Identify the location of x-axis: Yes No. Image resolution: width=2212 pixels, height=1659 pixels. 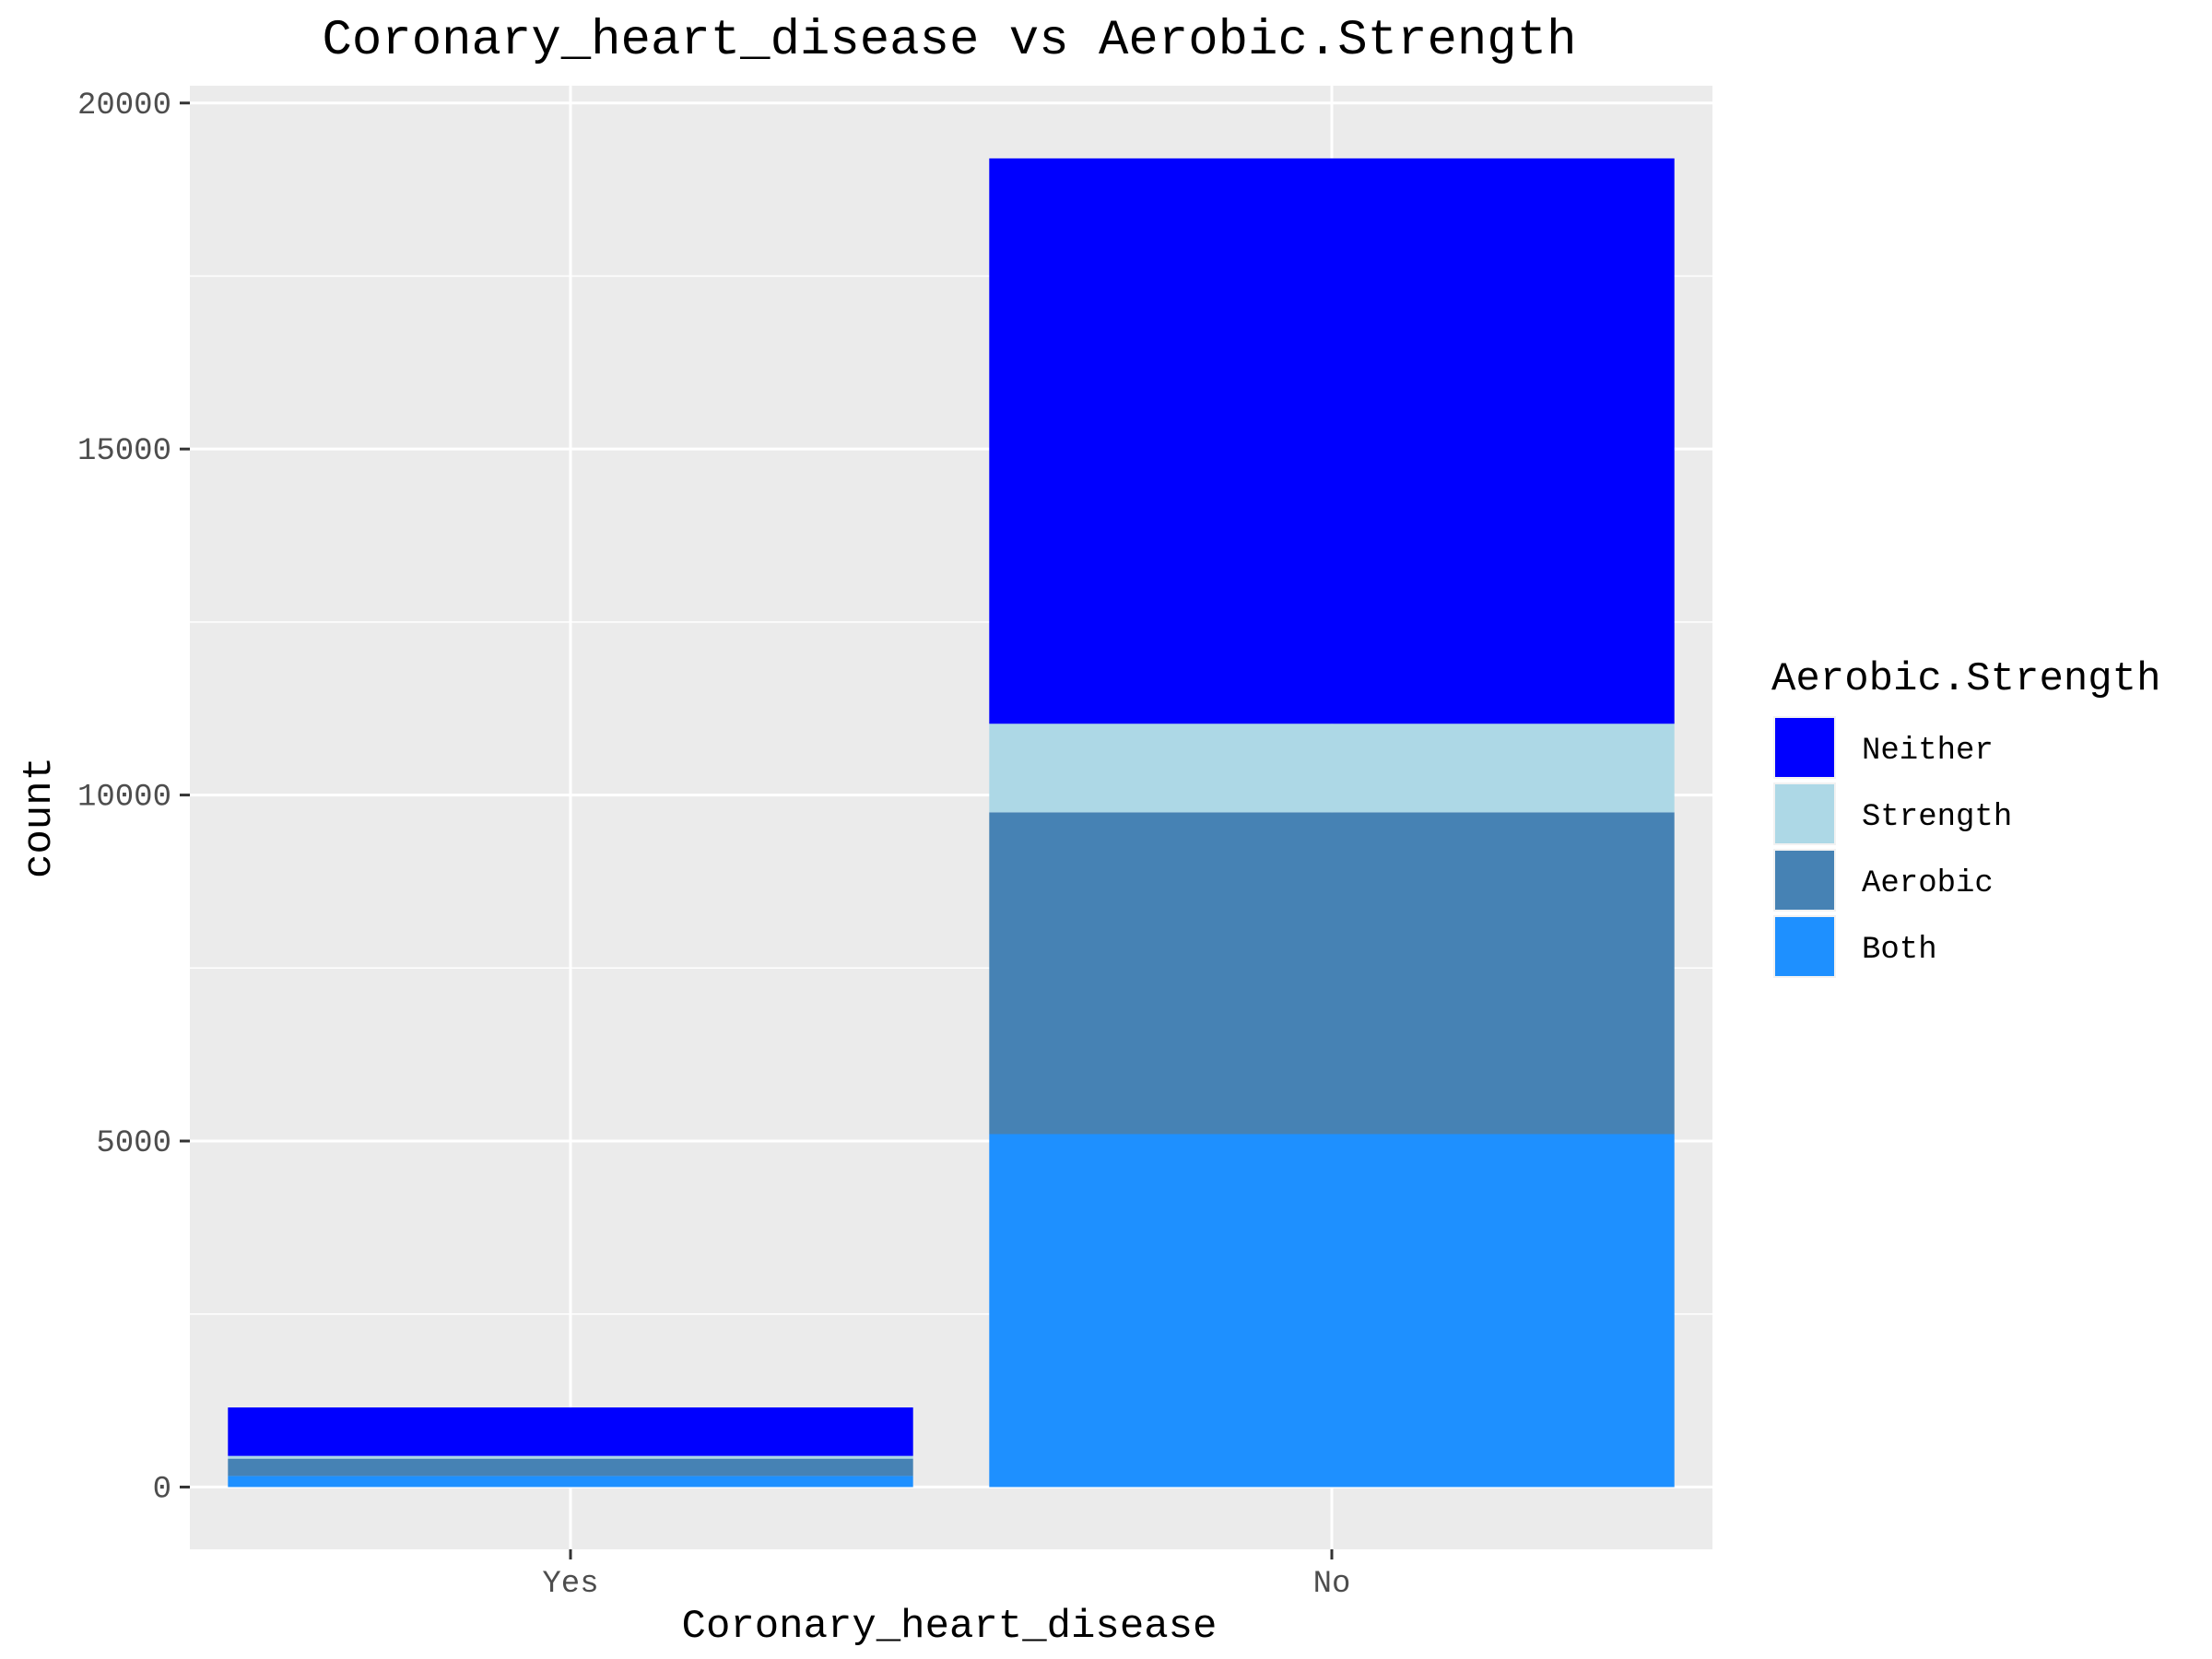
(946, 1575).